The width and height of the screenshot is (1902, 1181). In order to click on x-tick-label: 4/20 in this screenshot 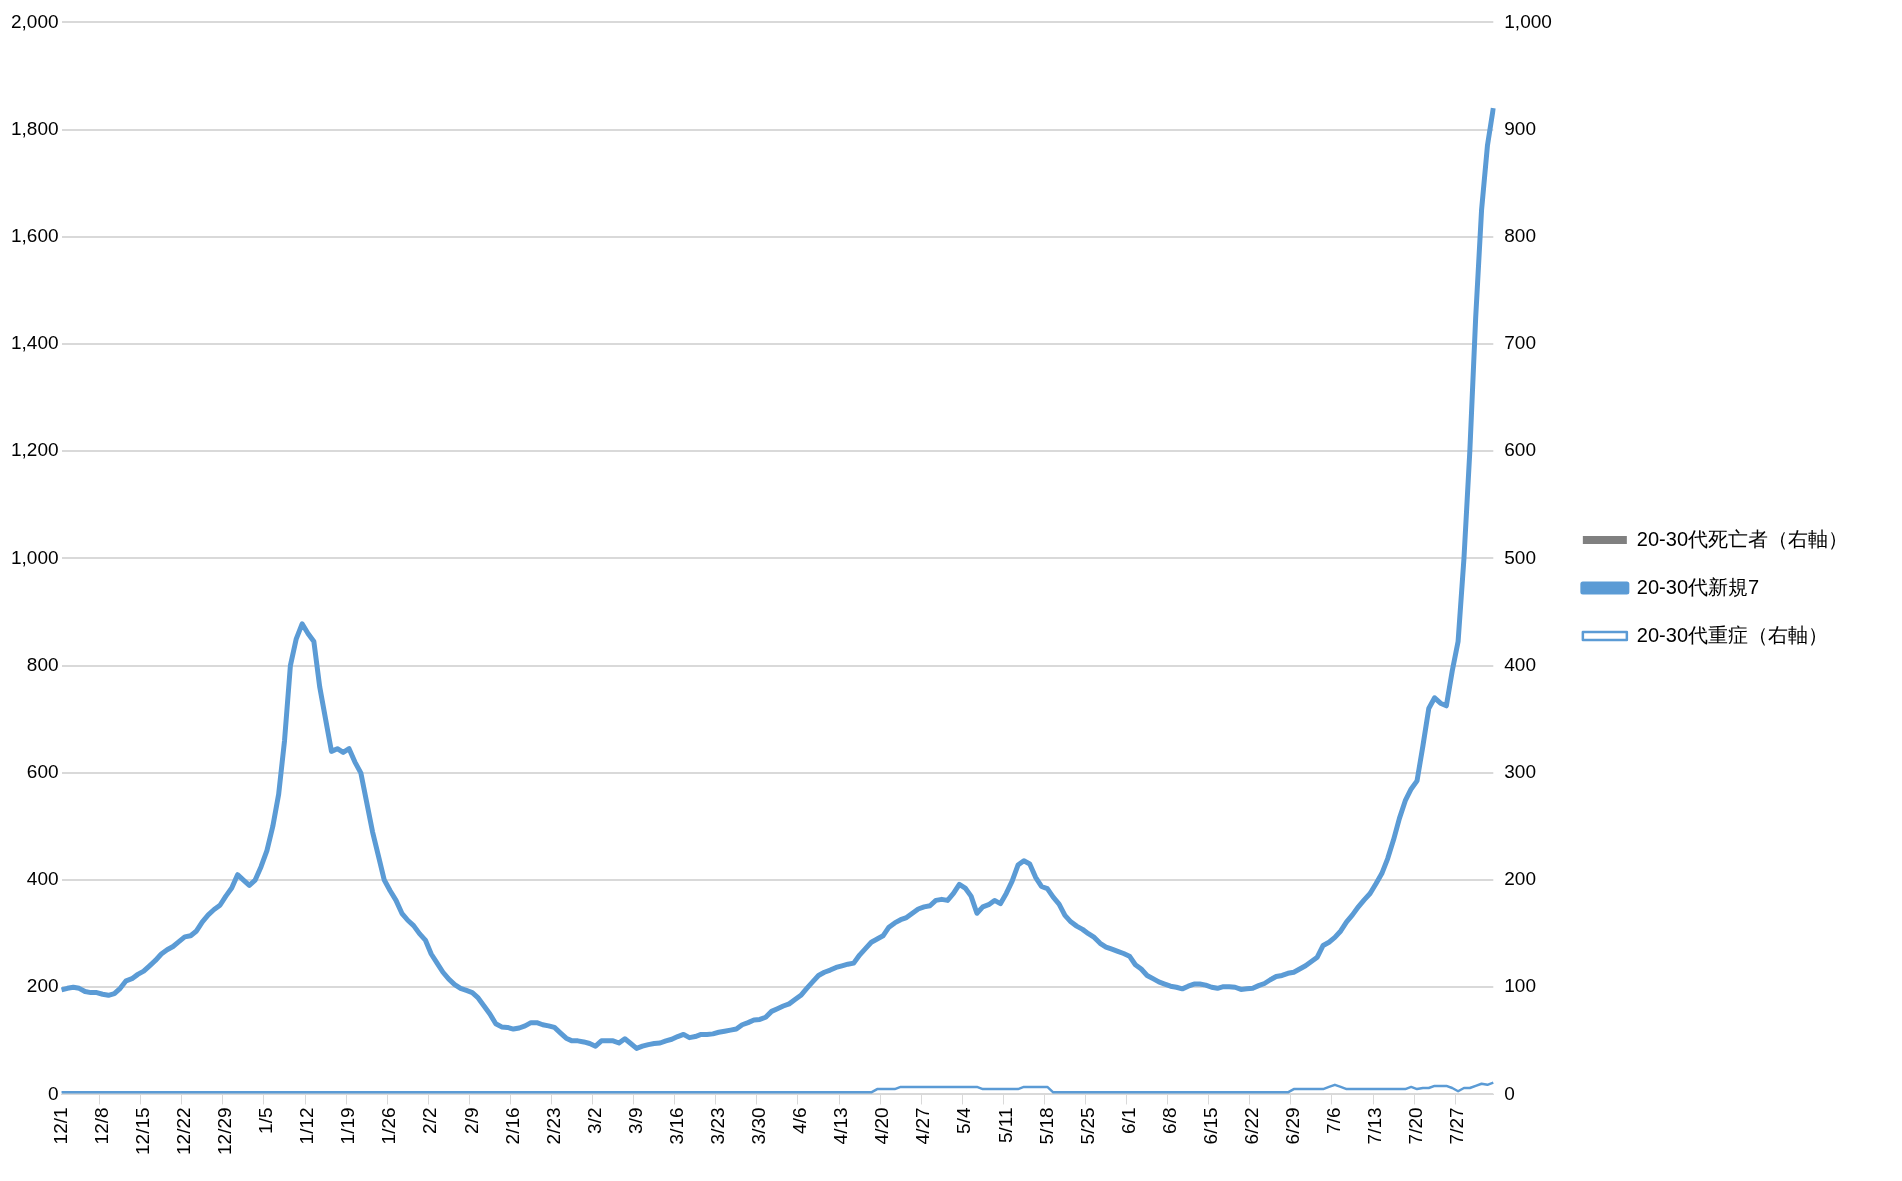, I will do `click(882, 1126)`.